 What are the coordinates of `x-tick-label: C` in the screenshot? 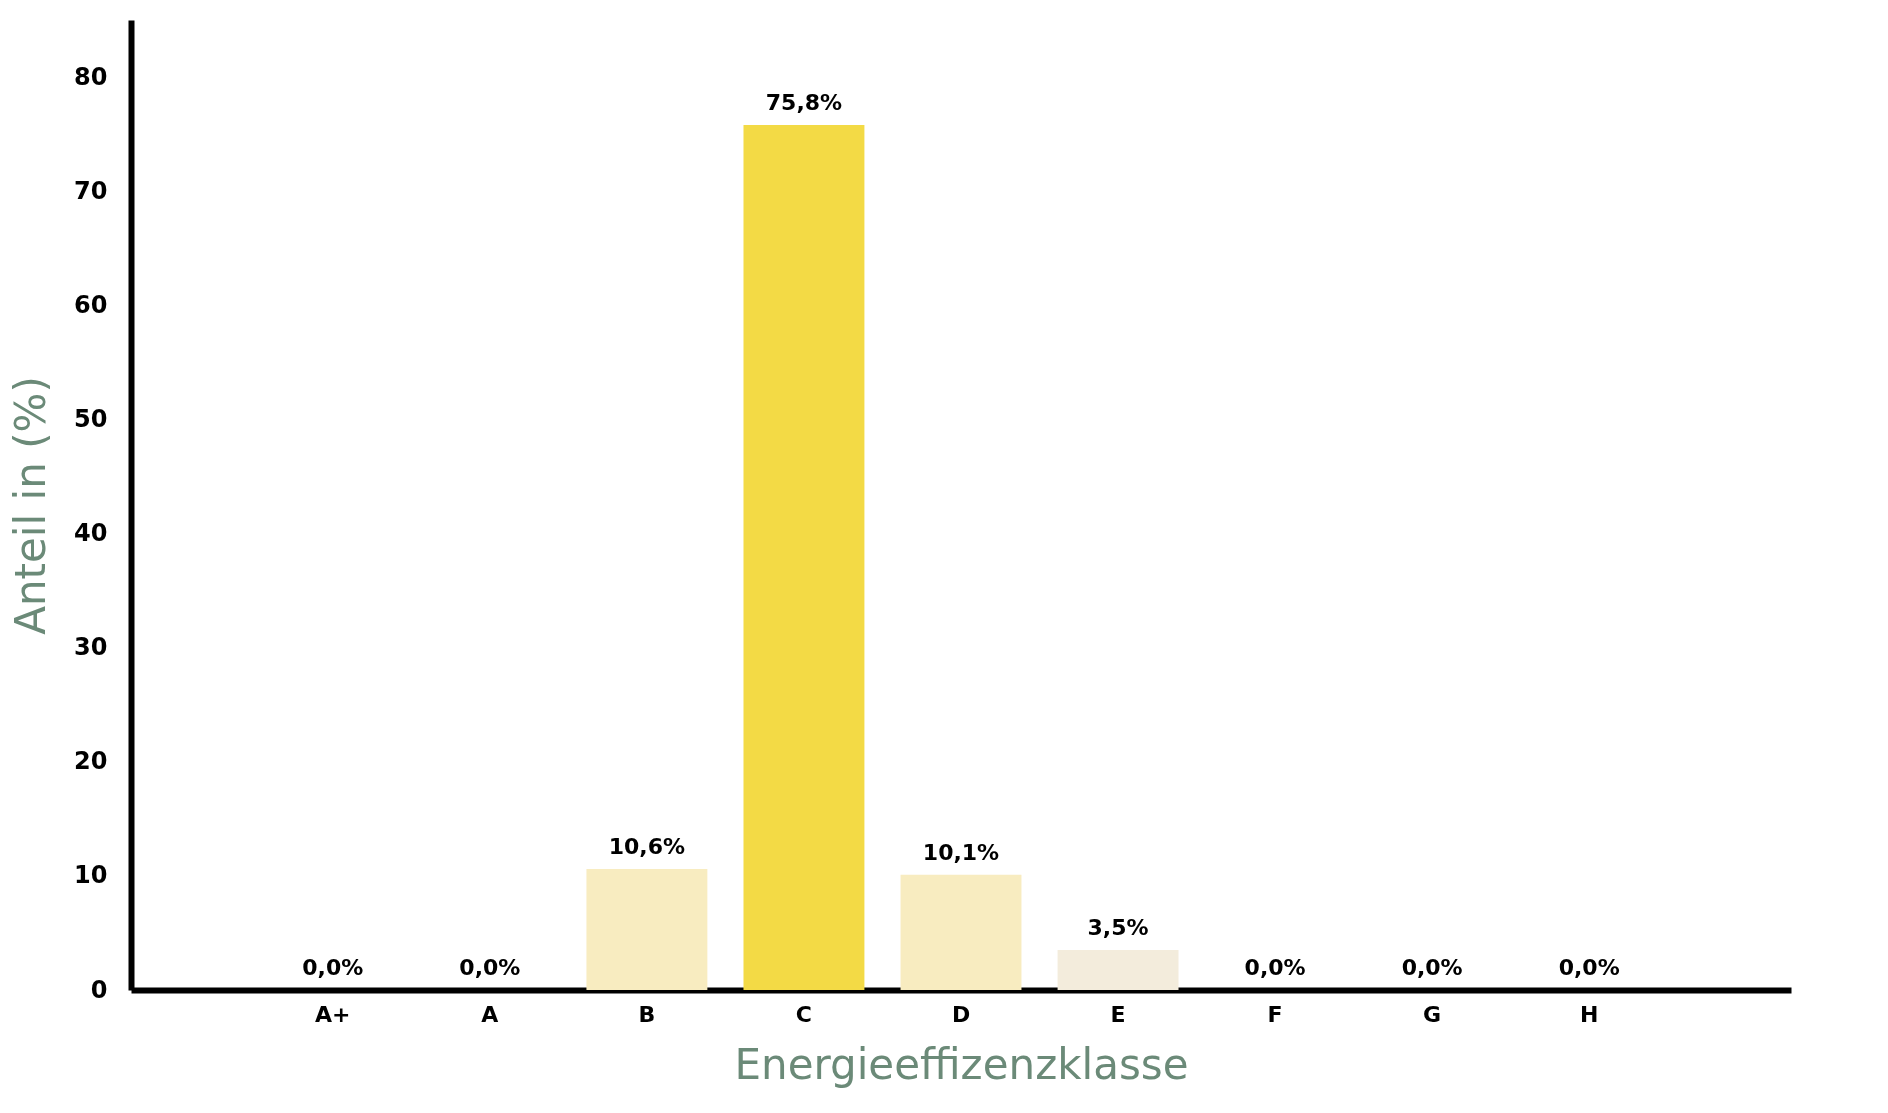 It's located at (804, 1014).